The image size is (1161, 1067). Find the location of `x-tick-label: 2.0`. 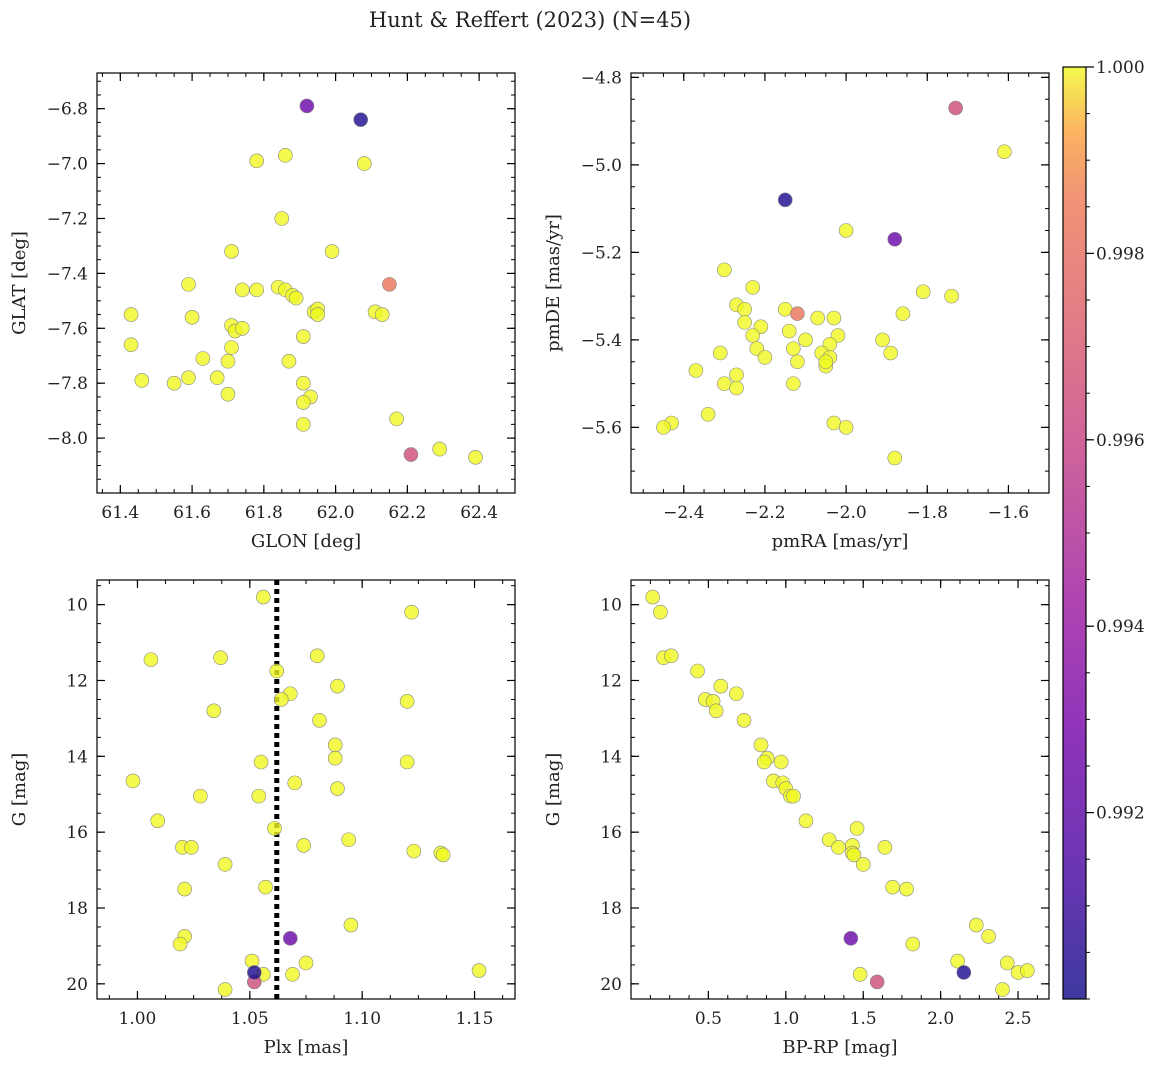

x-tick-label: 2.0 is located at coordinates (940, 1019).